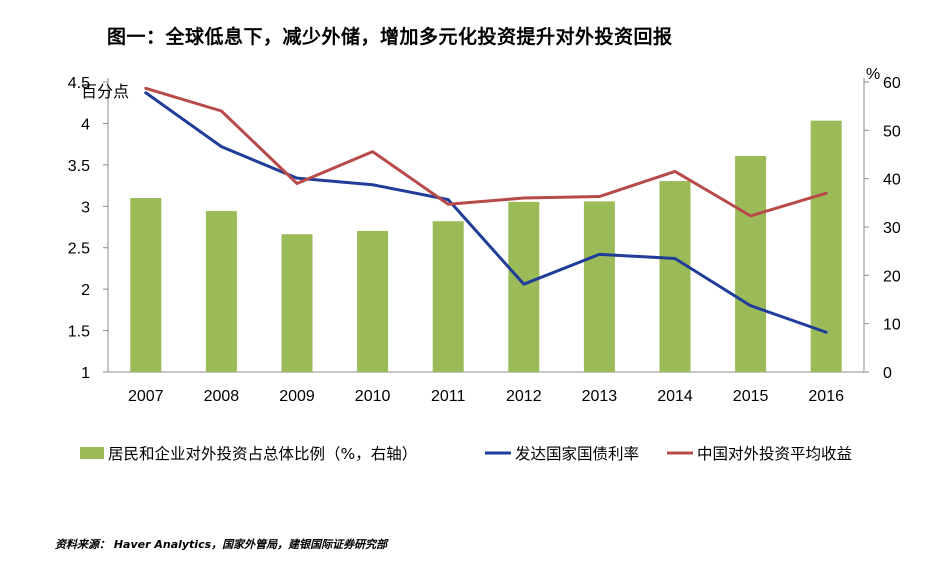  What do you see at coordinates (892, 180) in the screenshot?
I see `right-tick-label: 40` at bounding box center [892, 180].